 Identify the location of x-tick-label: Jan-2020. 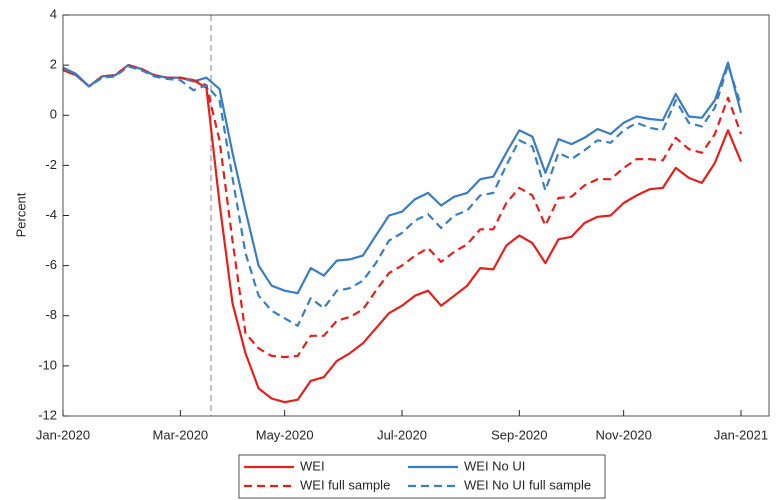
(63, 434).